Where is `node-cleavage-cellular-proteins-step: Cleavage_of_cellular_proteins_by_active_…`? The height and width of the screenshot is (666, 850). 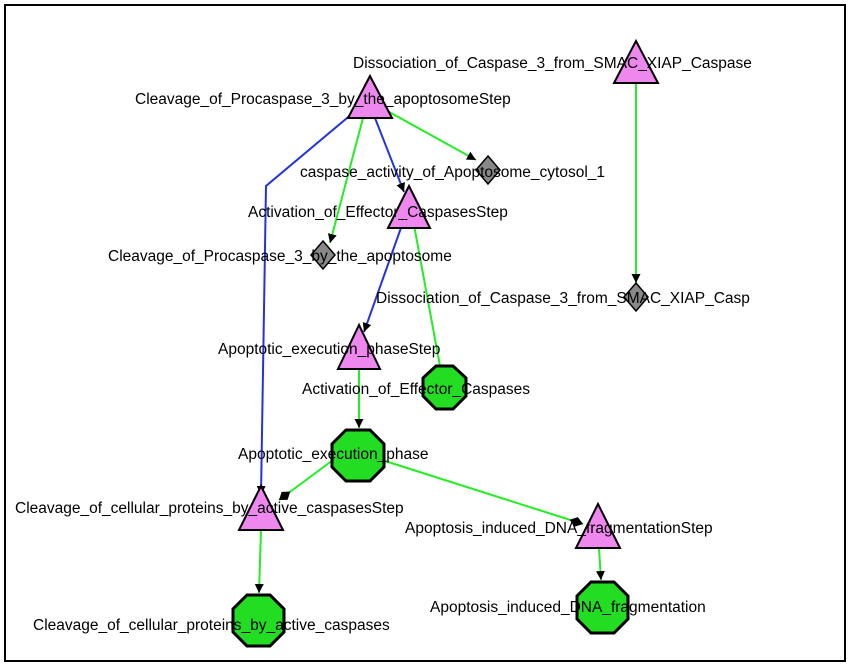 node-cleavage-cellular-proteins-step: Cleavage_of_cellular_proteins_by_active_… is located at coordinates (209, 507).